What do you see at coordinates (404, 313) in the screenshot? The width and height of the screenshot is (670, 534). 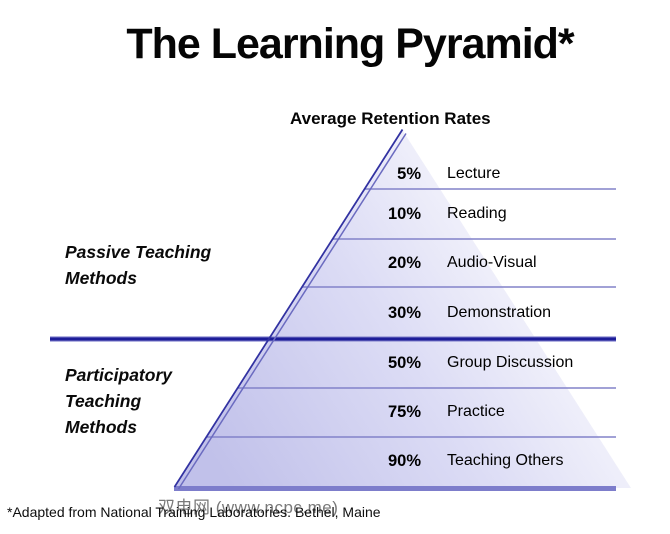 I see `level-percent: 30%` at bounding box center [404, 313].